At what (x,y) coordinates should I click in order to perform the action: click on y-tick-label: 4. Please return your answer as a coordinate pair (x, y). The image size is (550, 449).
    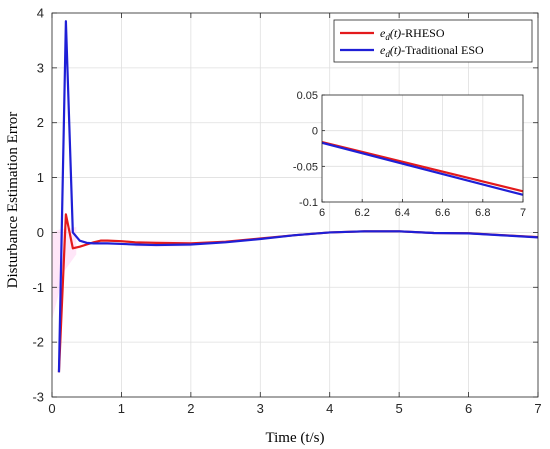
    Looking at the image, I should click on (40, 13).